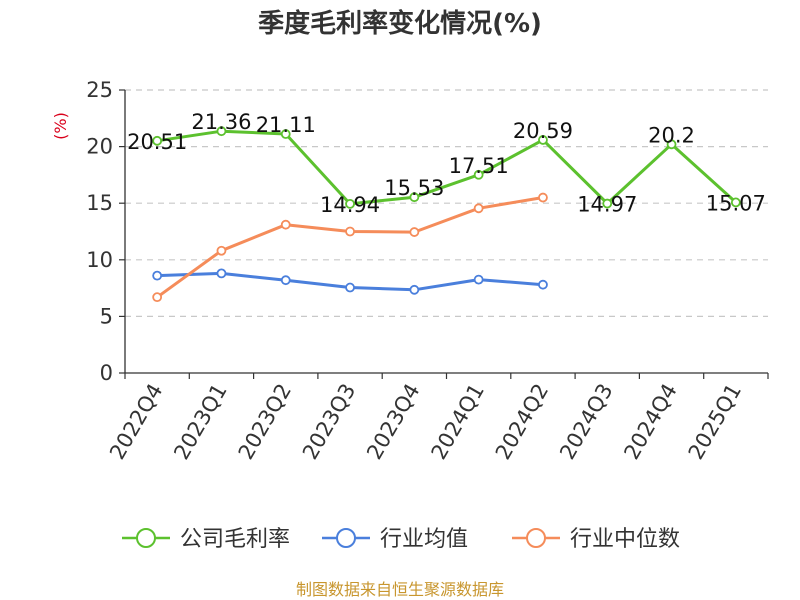 The width and height of the screenshot is (800, 600). I want to click on x-tick-label: 2024Q2, so click(522, 422).